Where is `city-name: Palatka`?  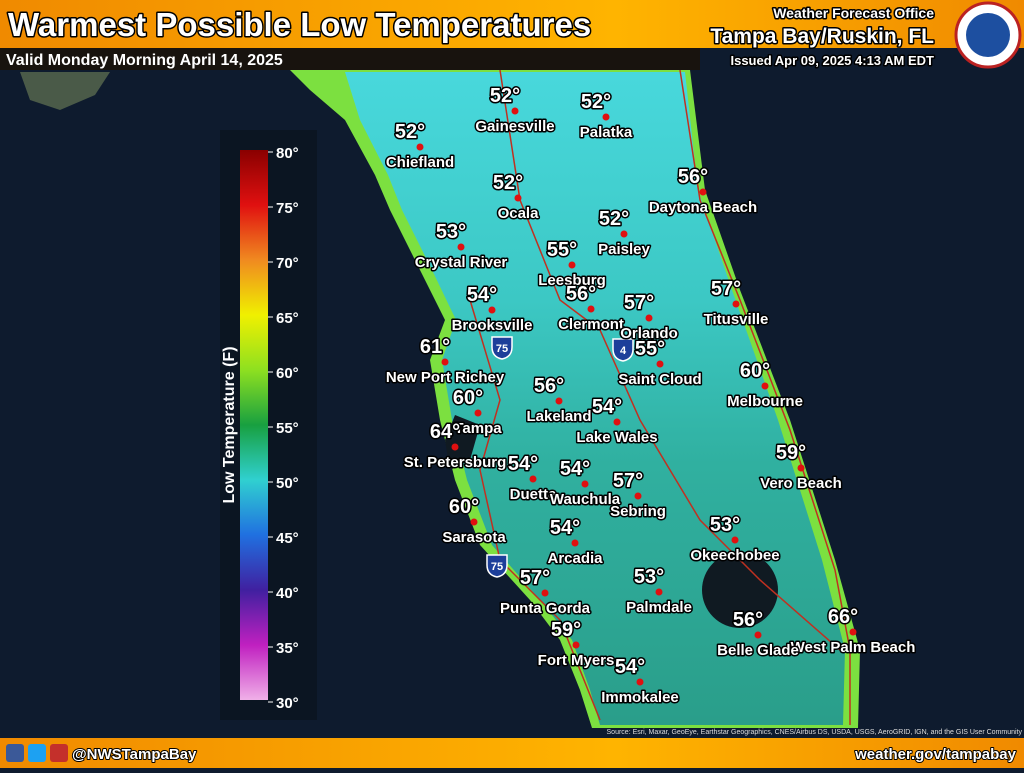
city-name: Palatka is located at coordinates (606, 132).